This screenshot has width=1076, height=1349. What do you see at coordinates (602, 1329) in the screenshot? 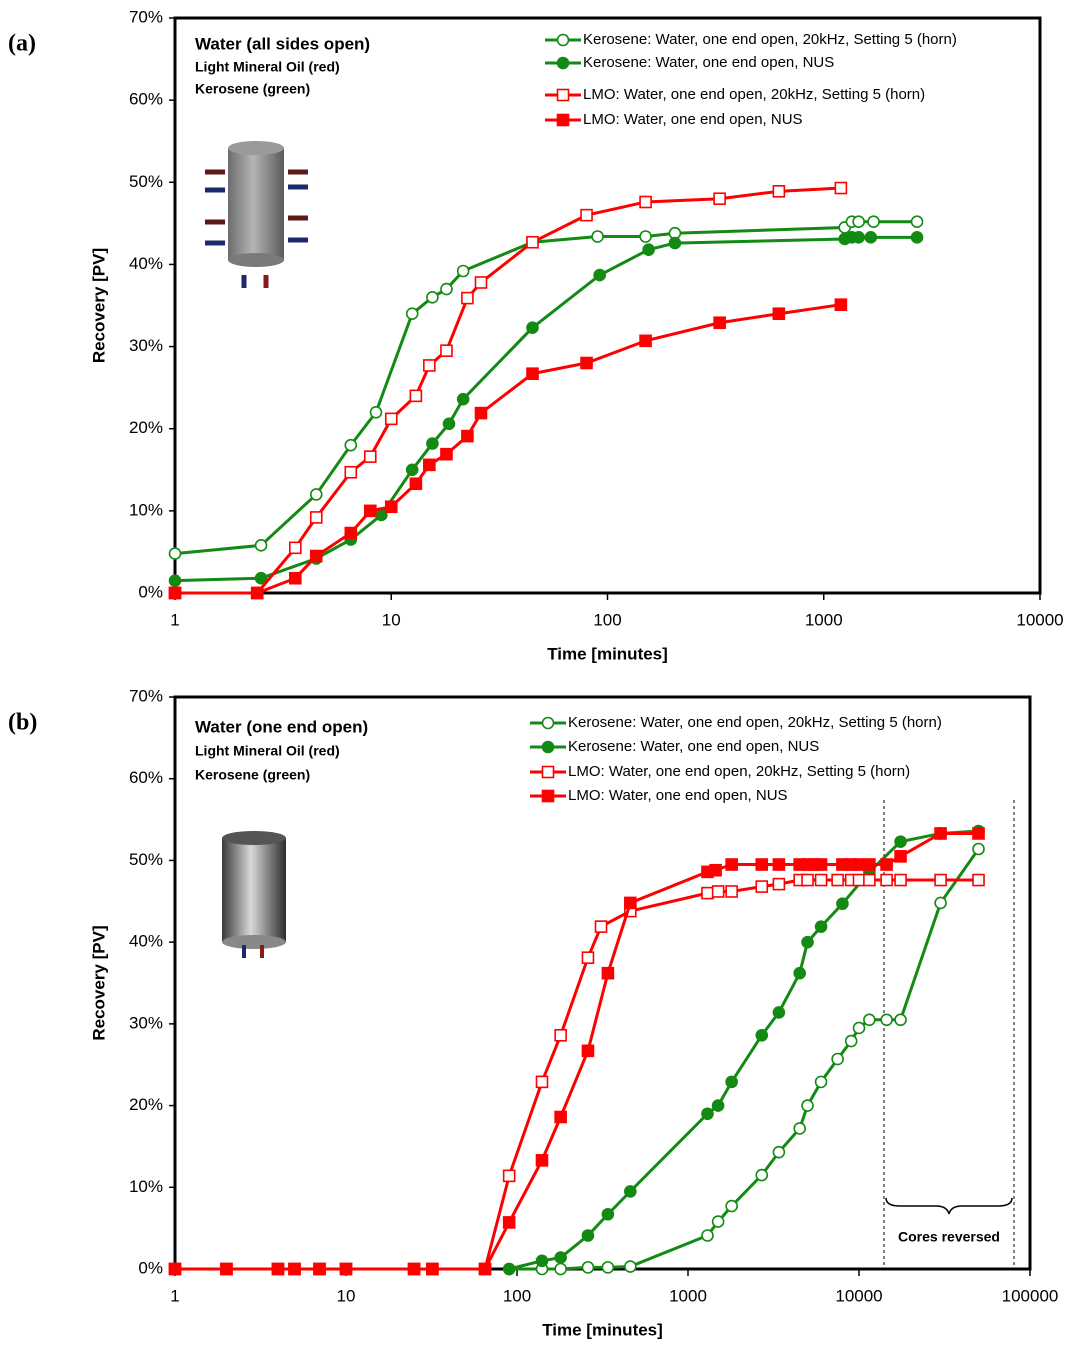
I see `x-axis-title: Time [minutes]` at bounding box center [602, 1329].